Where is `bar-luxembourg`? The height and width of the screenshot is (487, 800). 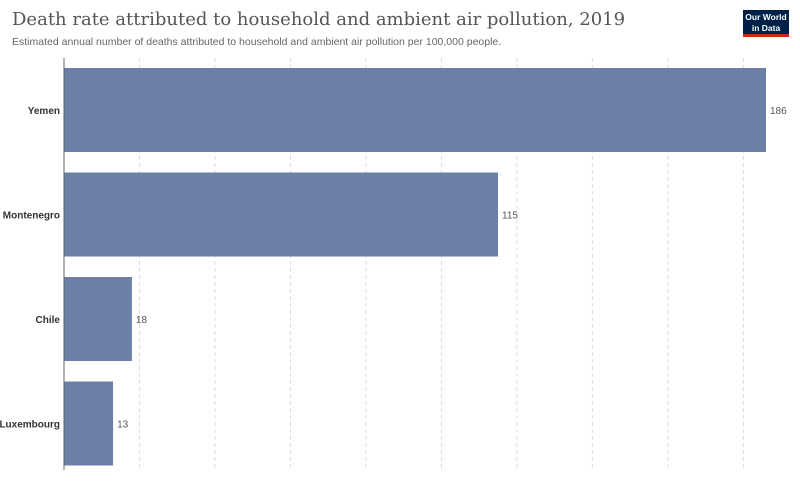 bar-luxembourg is located at coordinates (89, 423).